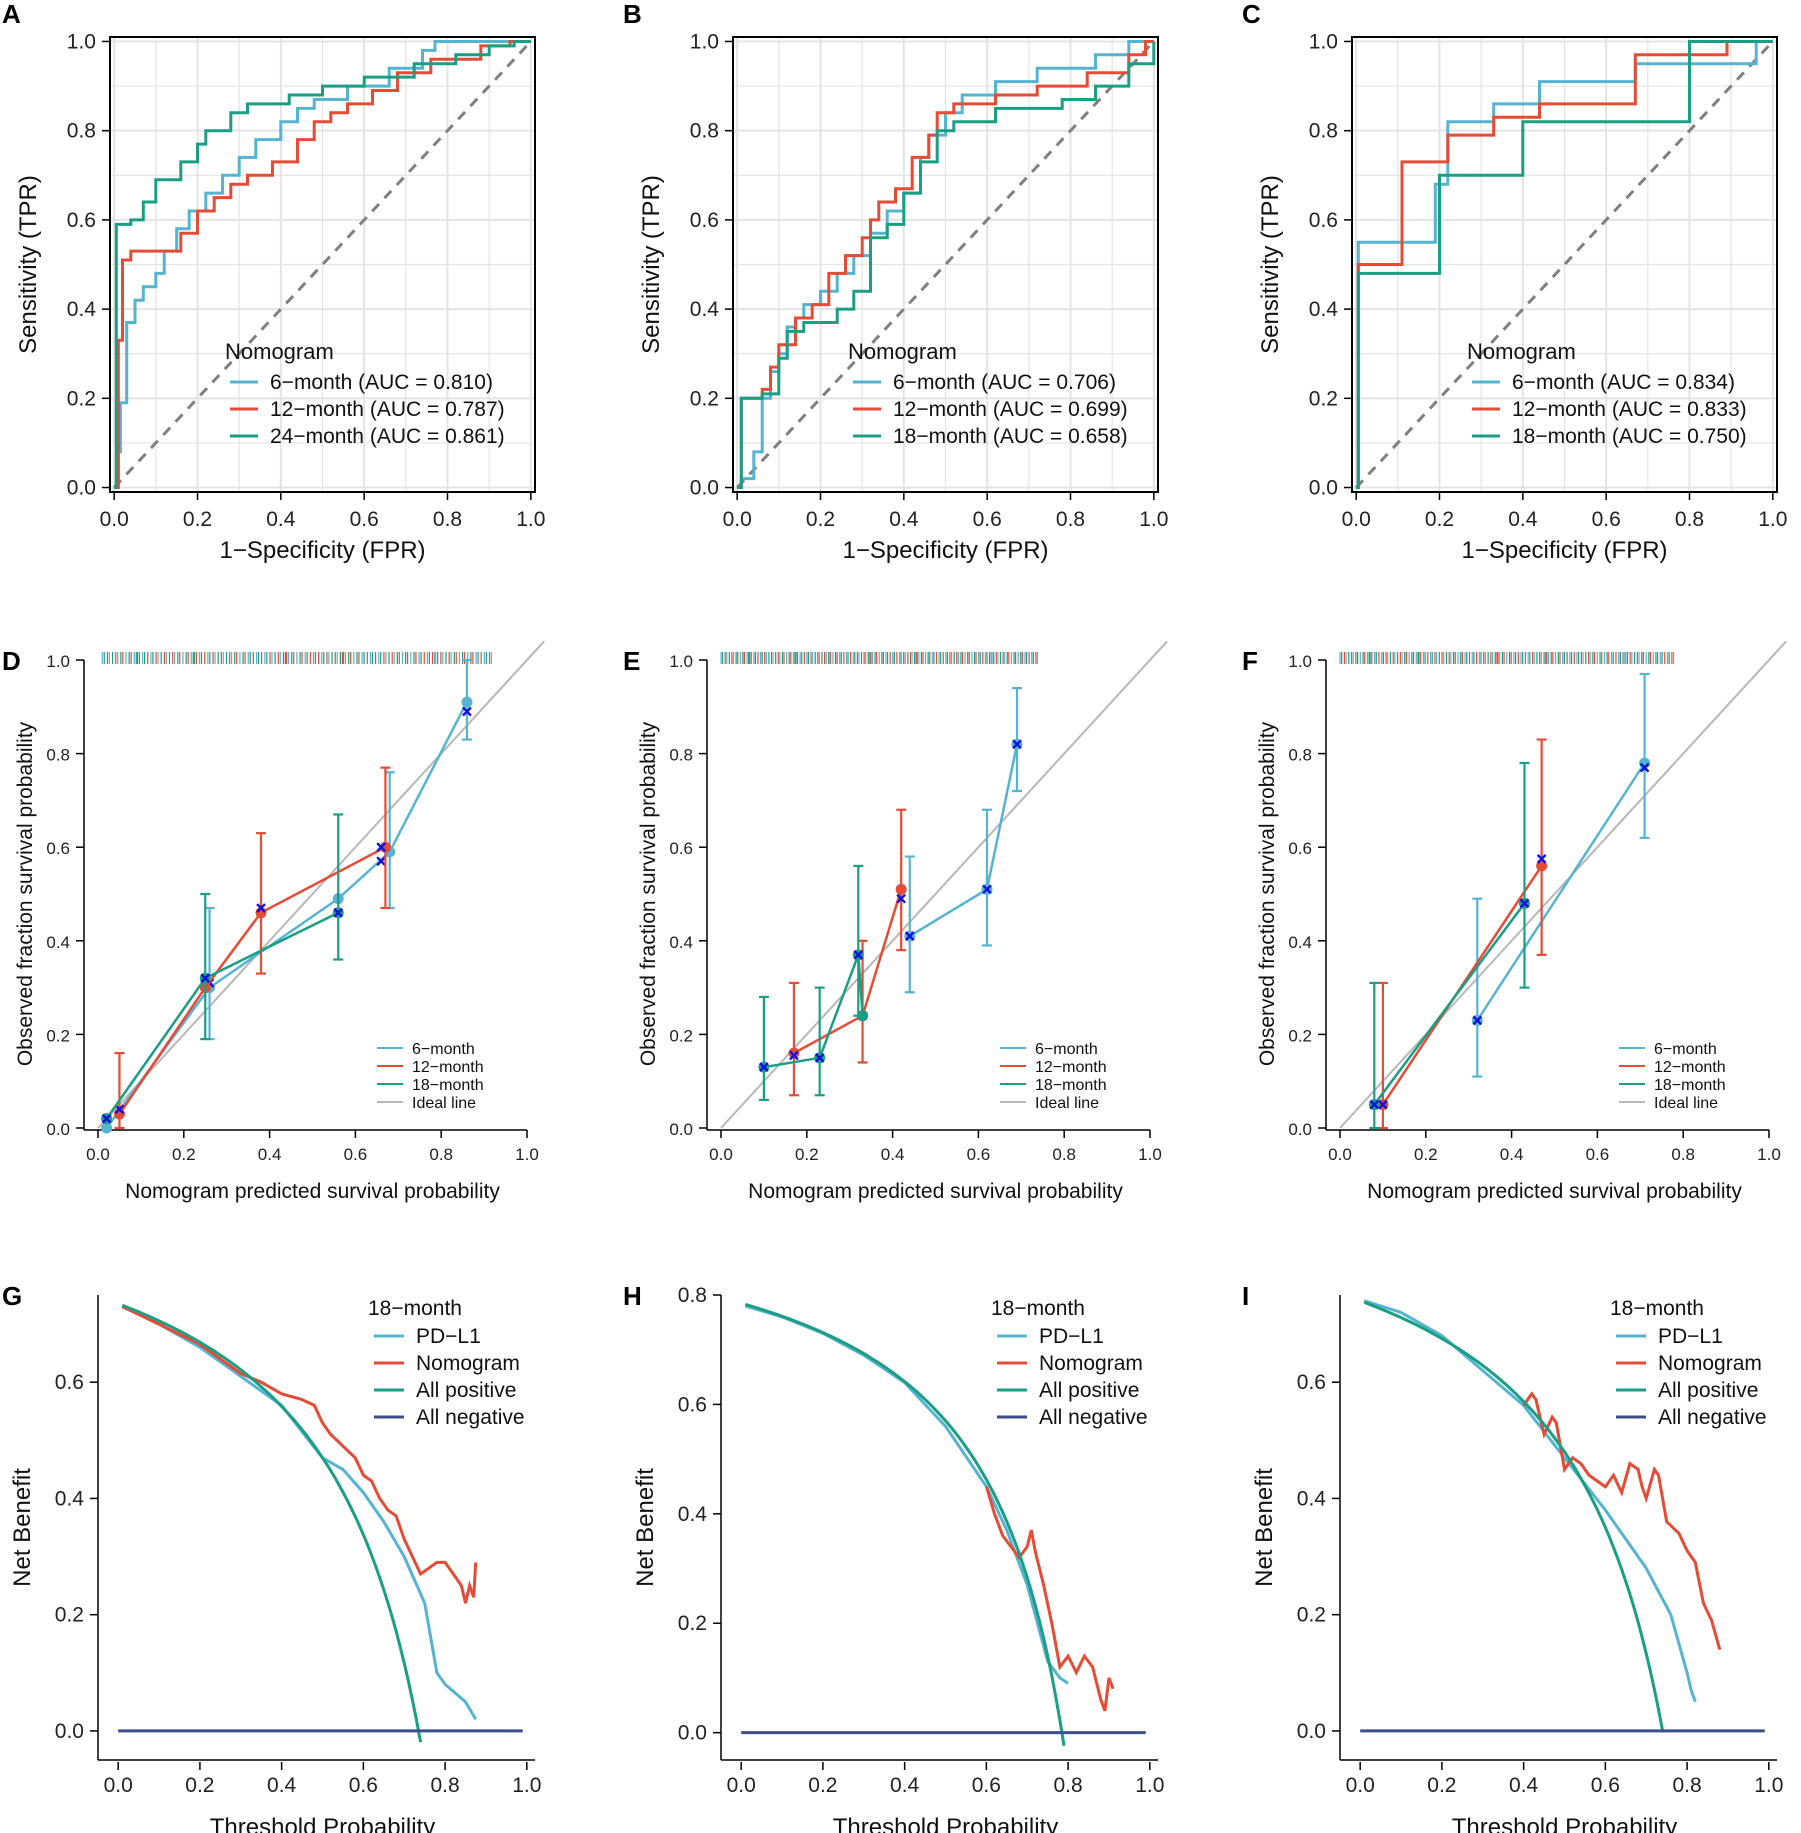 This screenshot has height=1833, width=1801. Describe the element at coordinates (632, 14) in the screenshot. I see `panel-label: B` at that location.